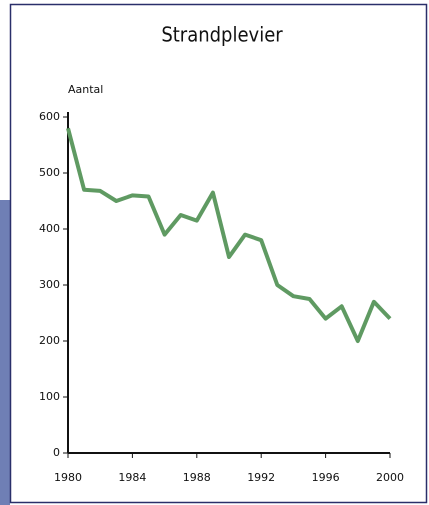 This screenshot has width=429, height=505. I want to click on side-strip, so click(5, 352).